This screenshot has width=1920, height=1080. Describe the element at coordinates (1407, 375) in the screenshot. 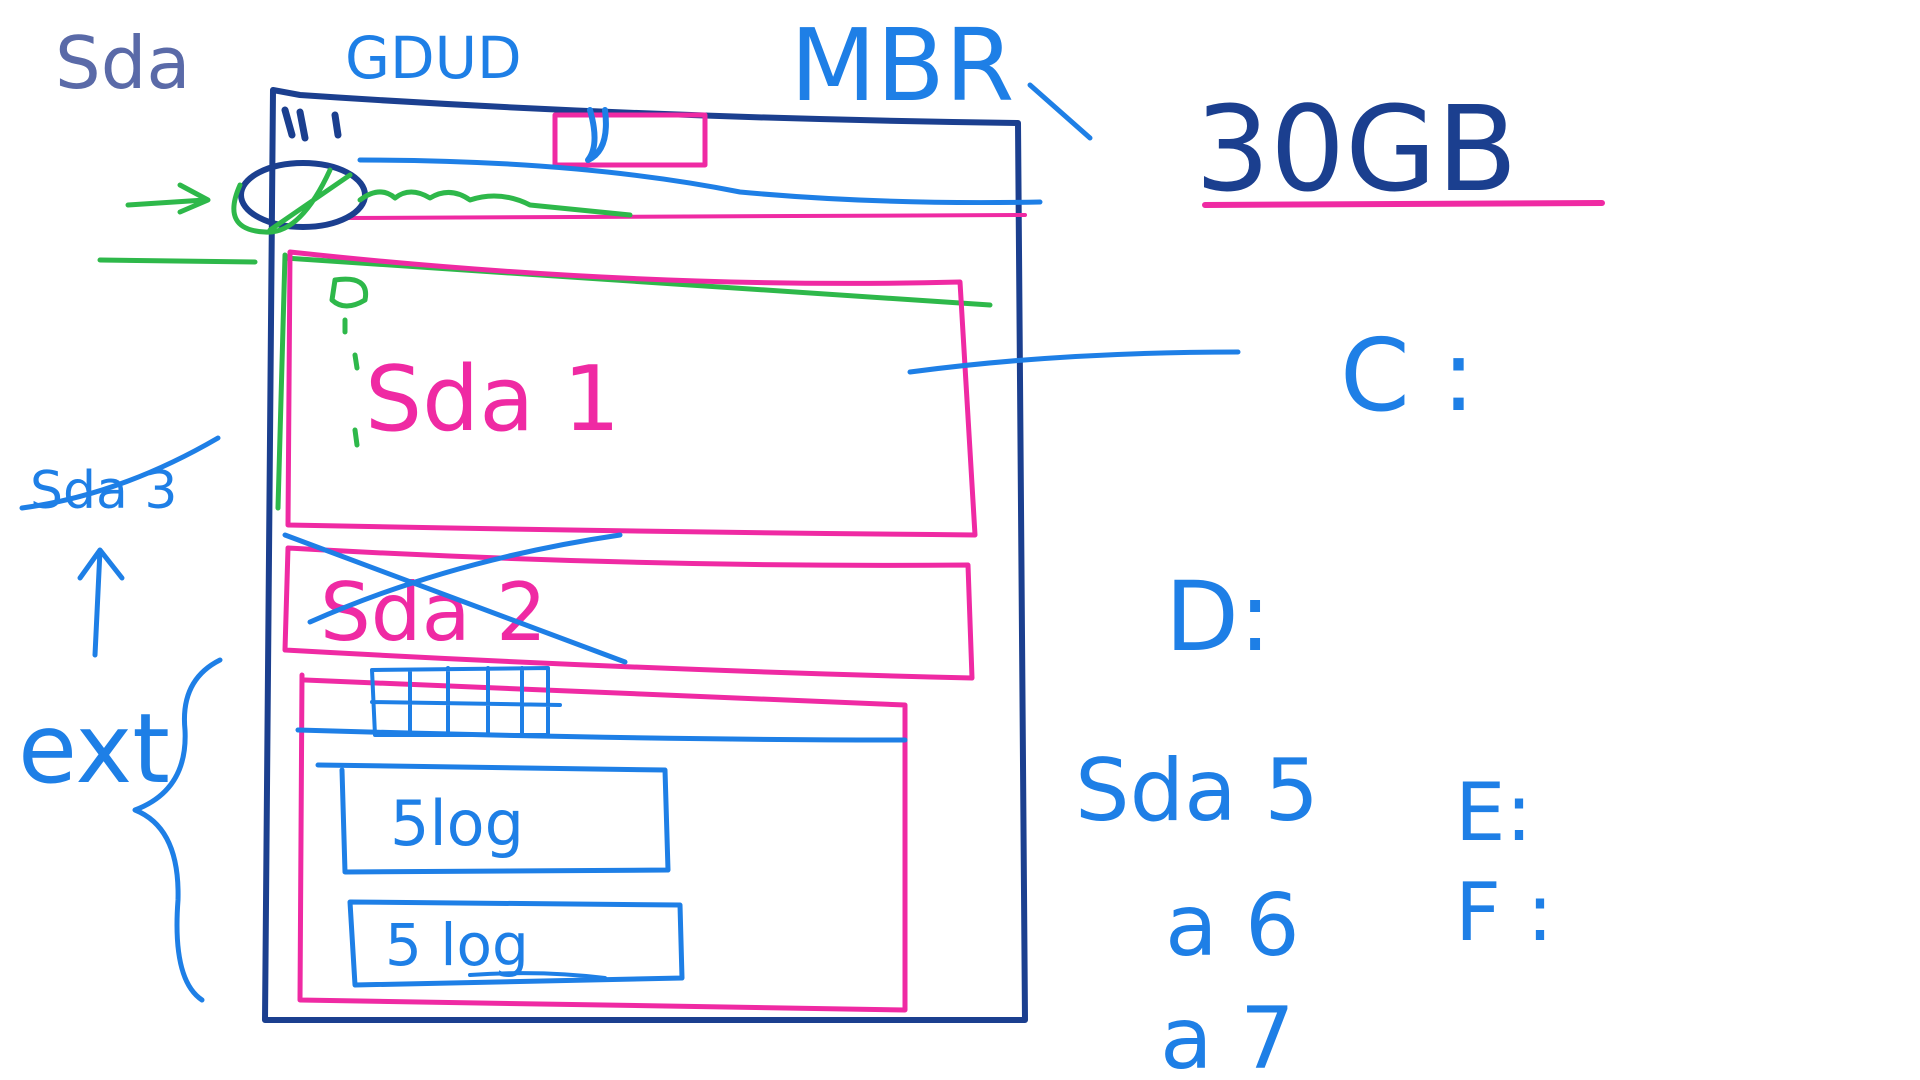

I see `drive-c-label: C :` at that location.